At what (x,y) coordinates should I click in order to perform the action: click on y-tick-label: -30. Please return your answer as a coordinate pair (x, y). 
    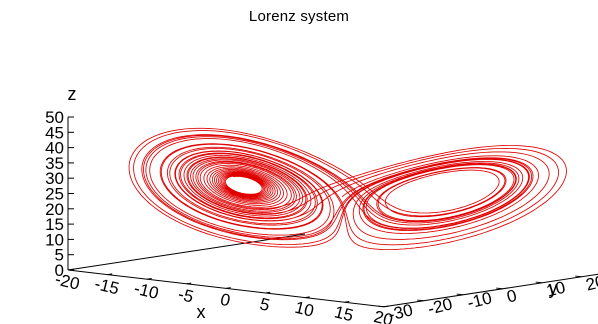
    Looking at the image, I should click on (400, 312).